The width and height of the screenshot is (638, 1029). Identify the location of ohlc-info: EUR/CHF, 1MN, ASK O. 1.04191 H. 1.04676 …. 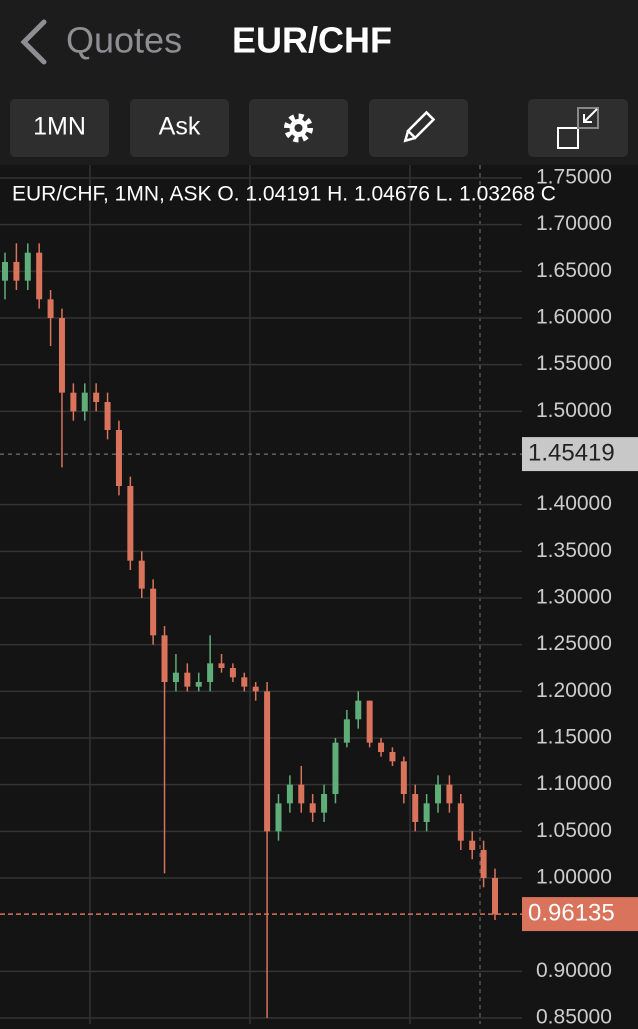
(284, 194).